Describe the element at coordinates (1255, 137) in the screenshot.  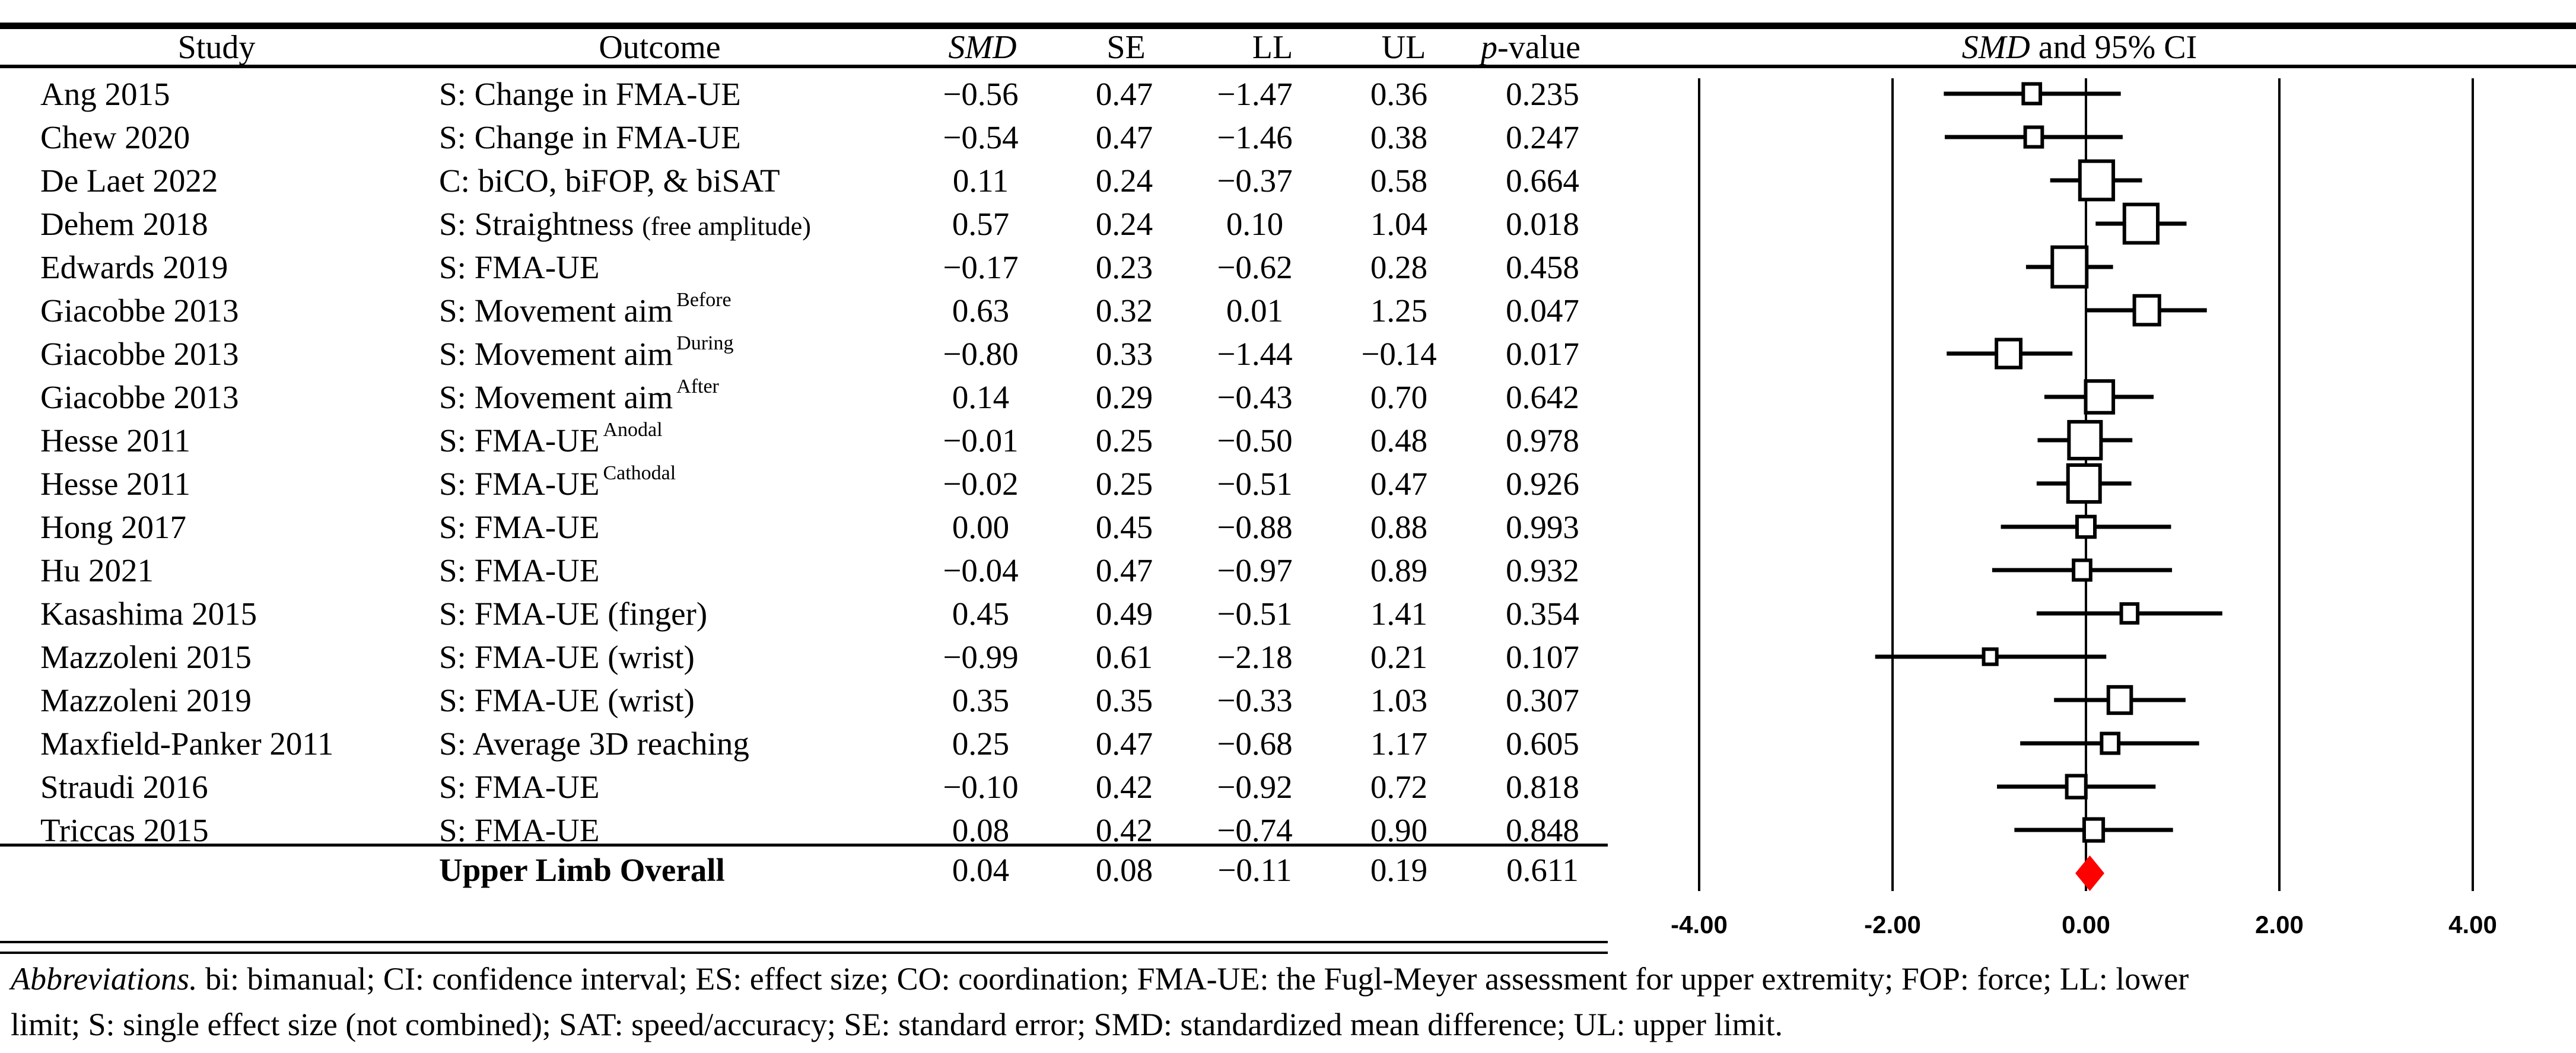
I see `ll-cell: −1.46` at that location.